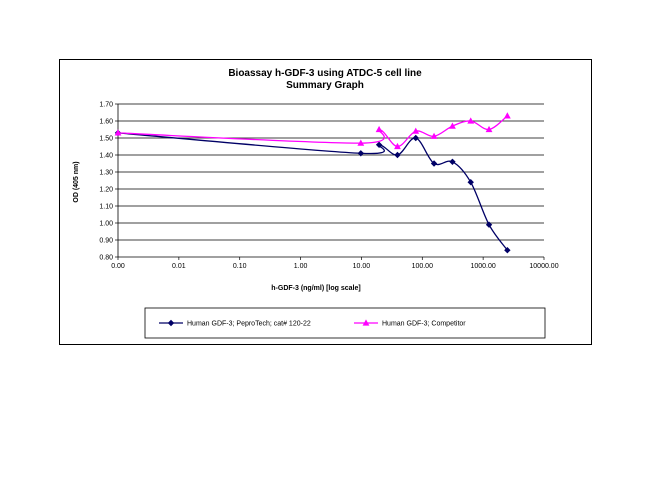 This screenshot has width=650, height=502. I want to click on x-tick-label: 100.00, so click(423, 266).